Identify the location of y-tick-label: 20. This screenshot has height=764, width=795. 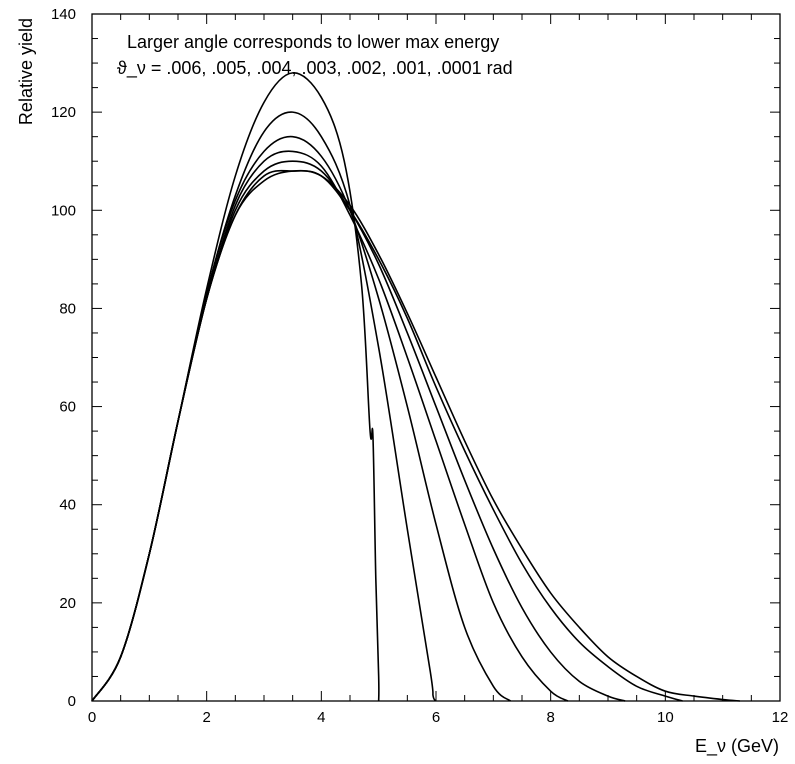
(67, 603).